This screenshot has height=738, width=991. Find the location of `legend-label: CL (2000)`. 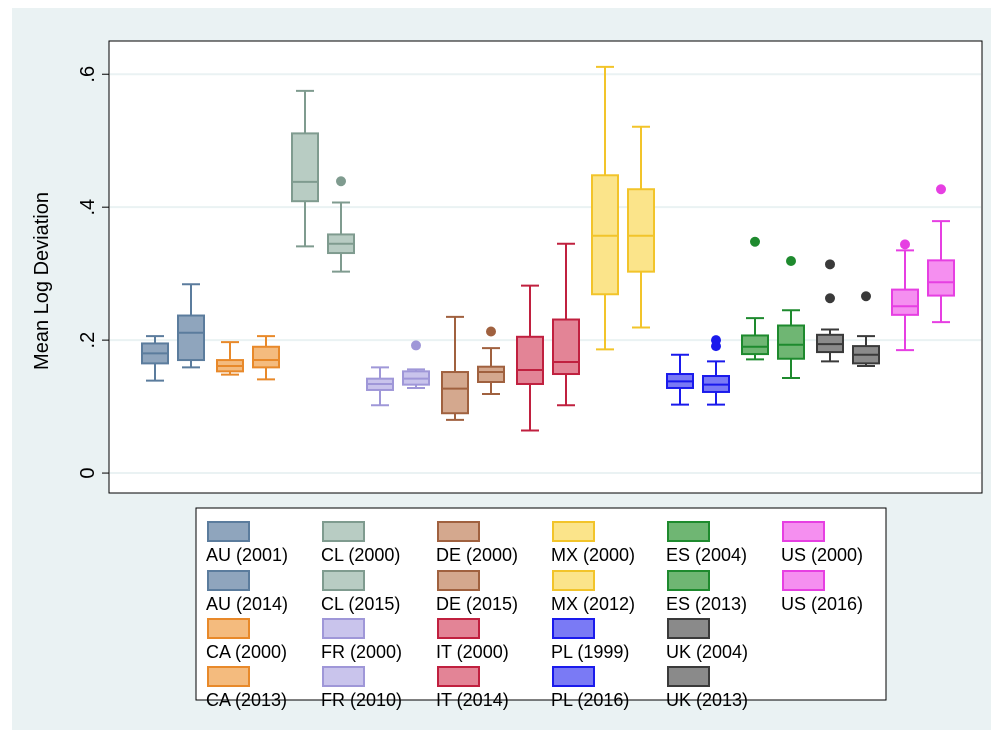

legend-label: CL (2000) is located at coordinates (360, 555).